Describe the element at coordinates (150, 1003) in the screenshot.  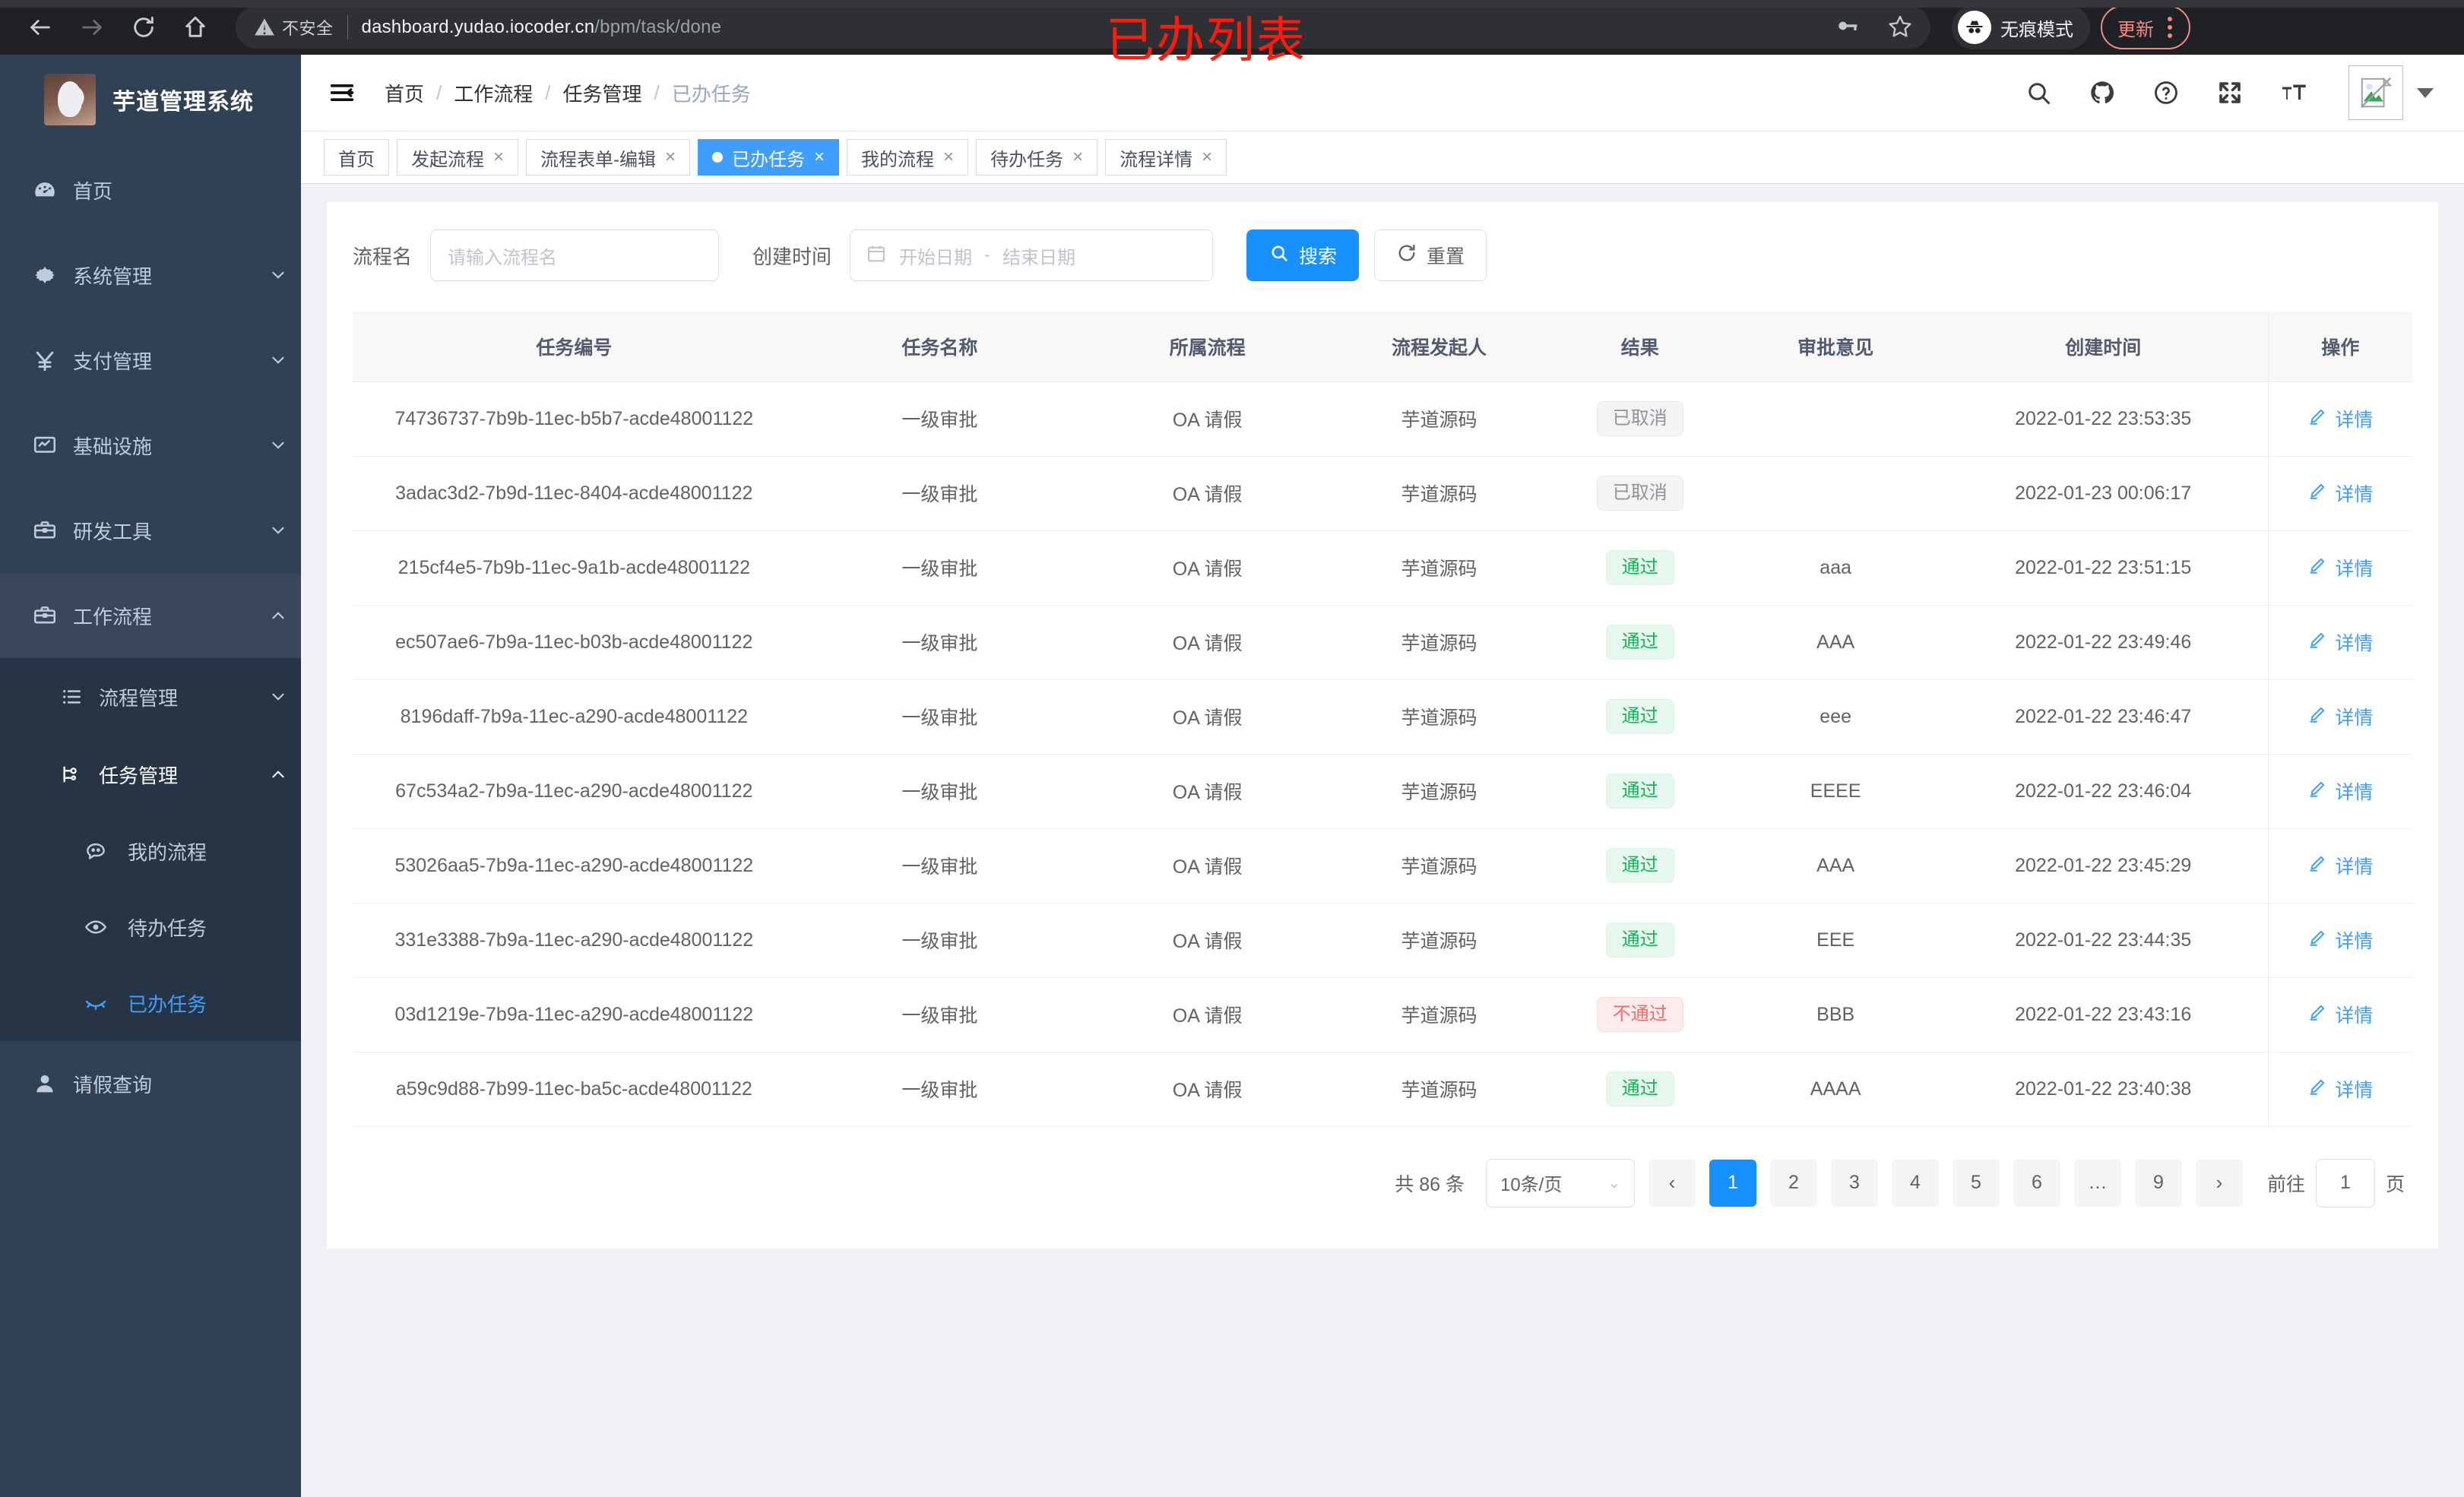
I see `sidebar-item-done-tasks: 已办任务` at that location.